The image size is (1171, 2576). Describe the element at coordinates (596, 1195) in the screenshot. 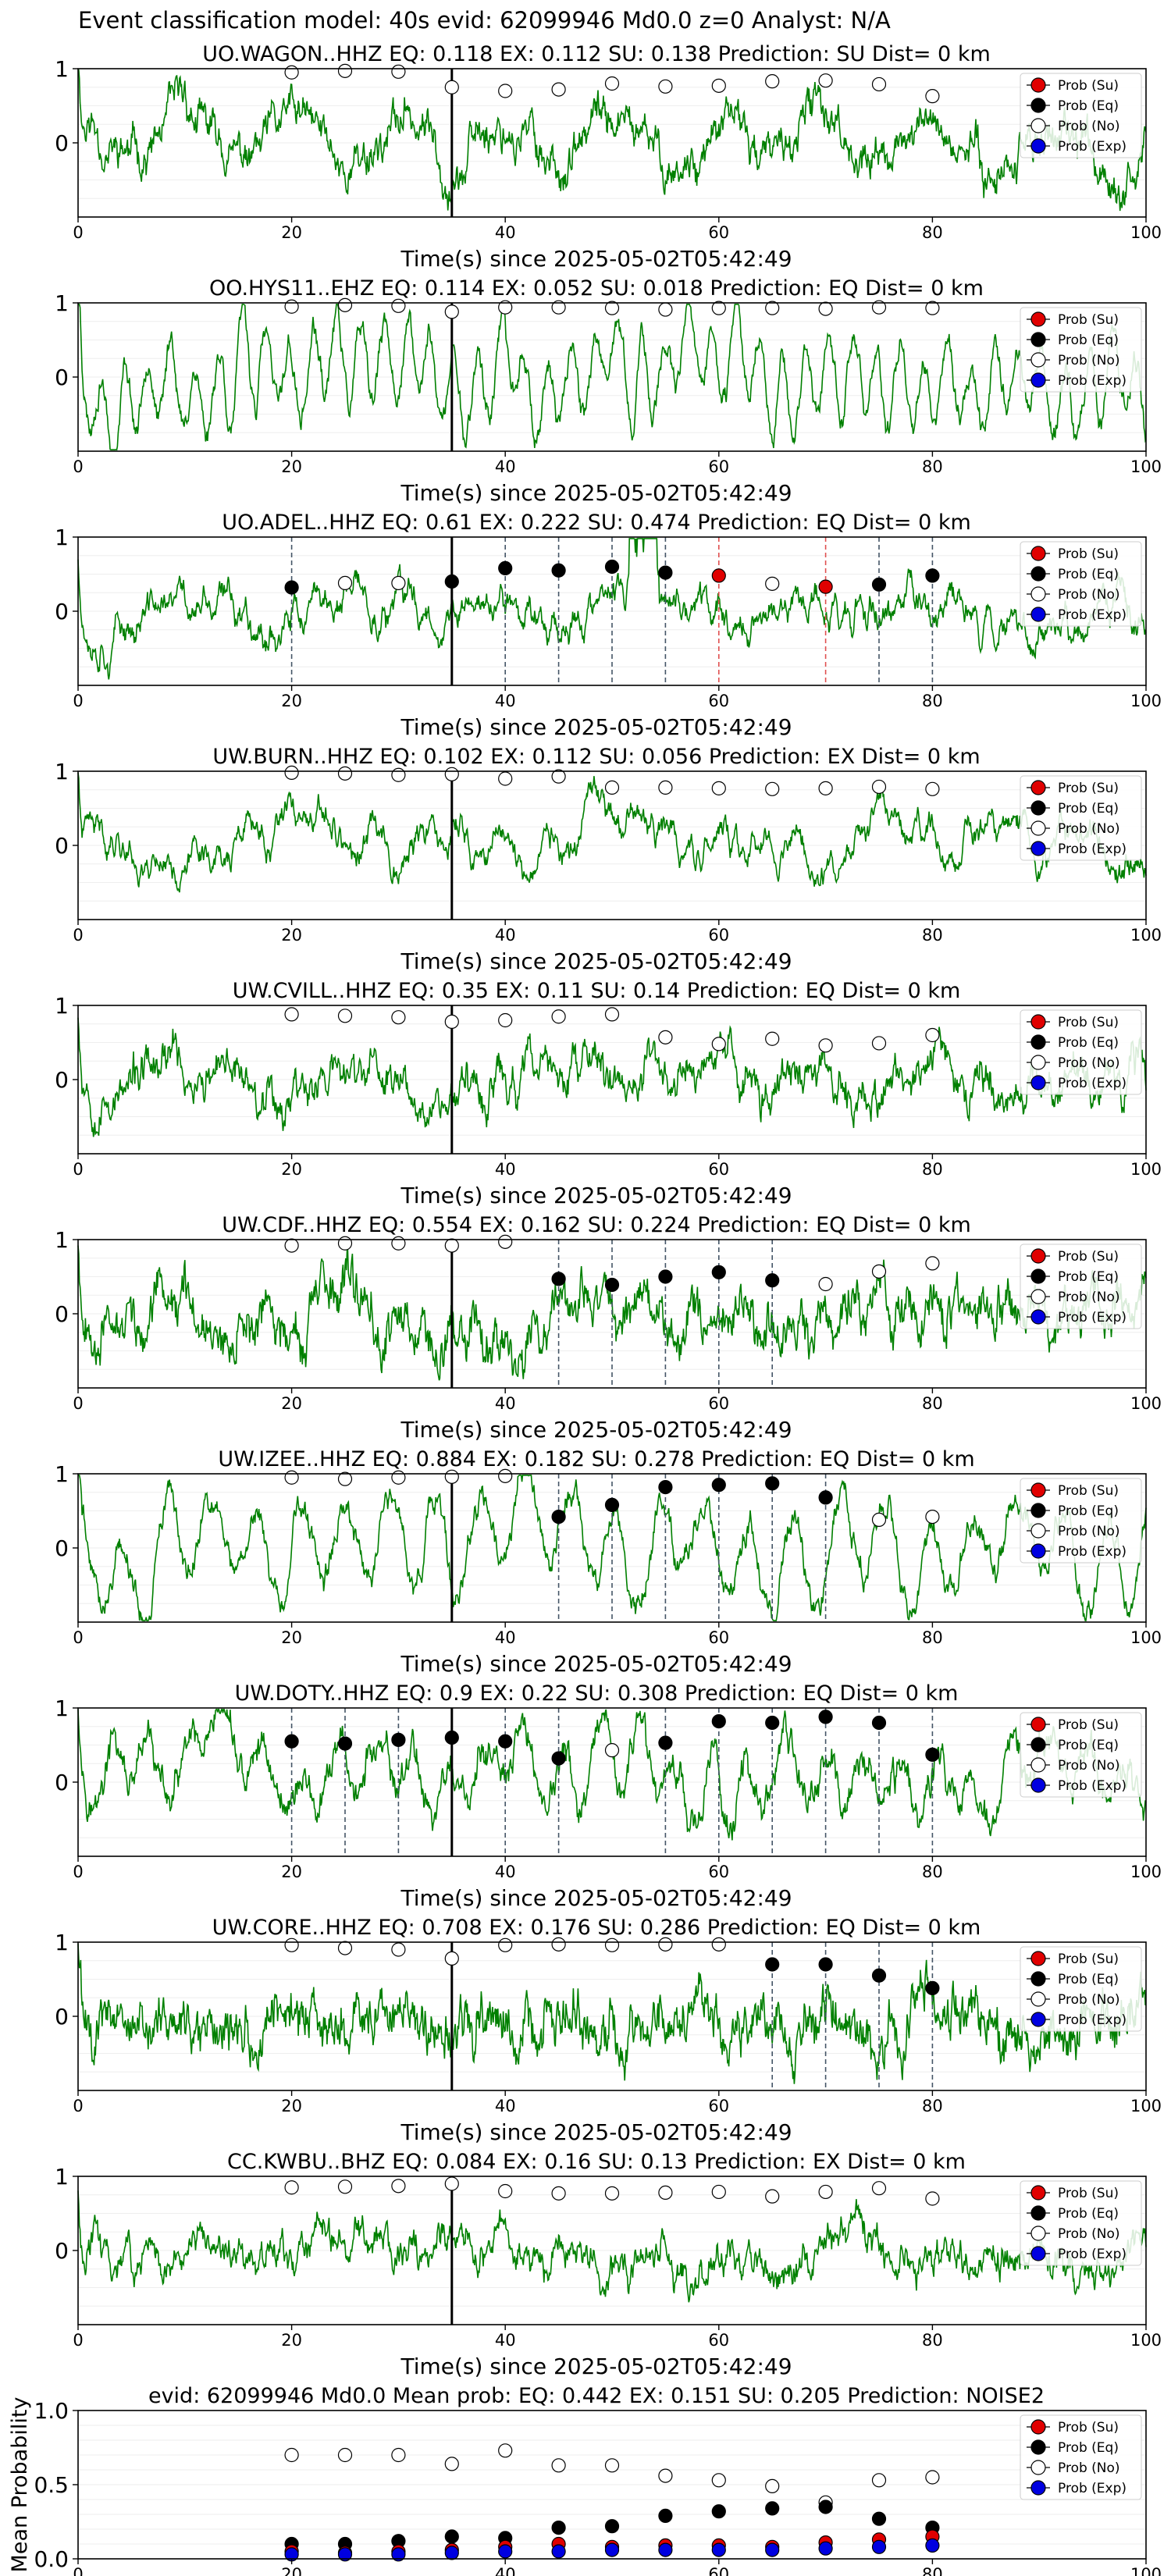

I see `x-axis-label: Time(s) since 2025-05-02T05:42:49` at that location.